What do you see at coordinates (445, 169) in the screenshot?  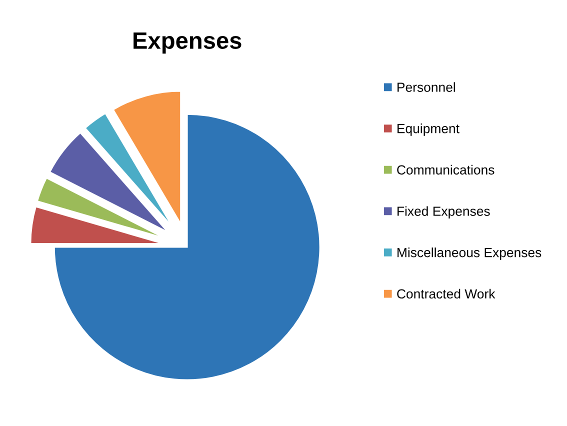 I see `legend-label: Communications` at bounding box center [445, 169].